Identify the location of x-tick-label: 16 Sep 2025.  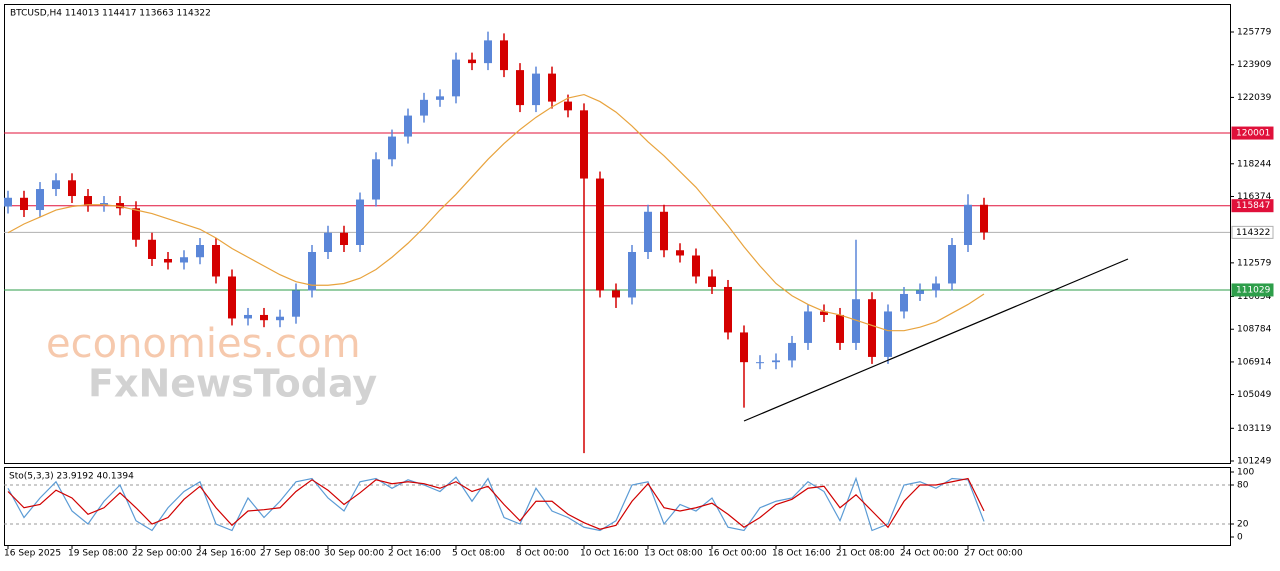
(32, 554).